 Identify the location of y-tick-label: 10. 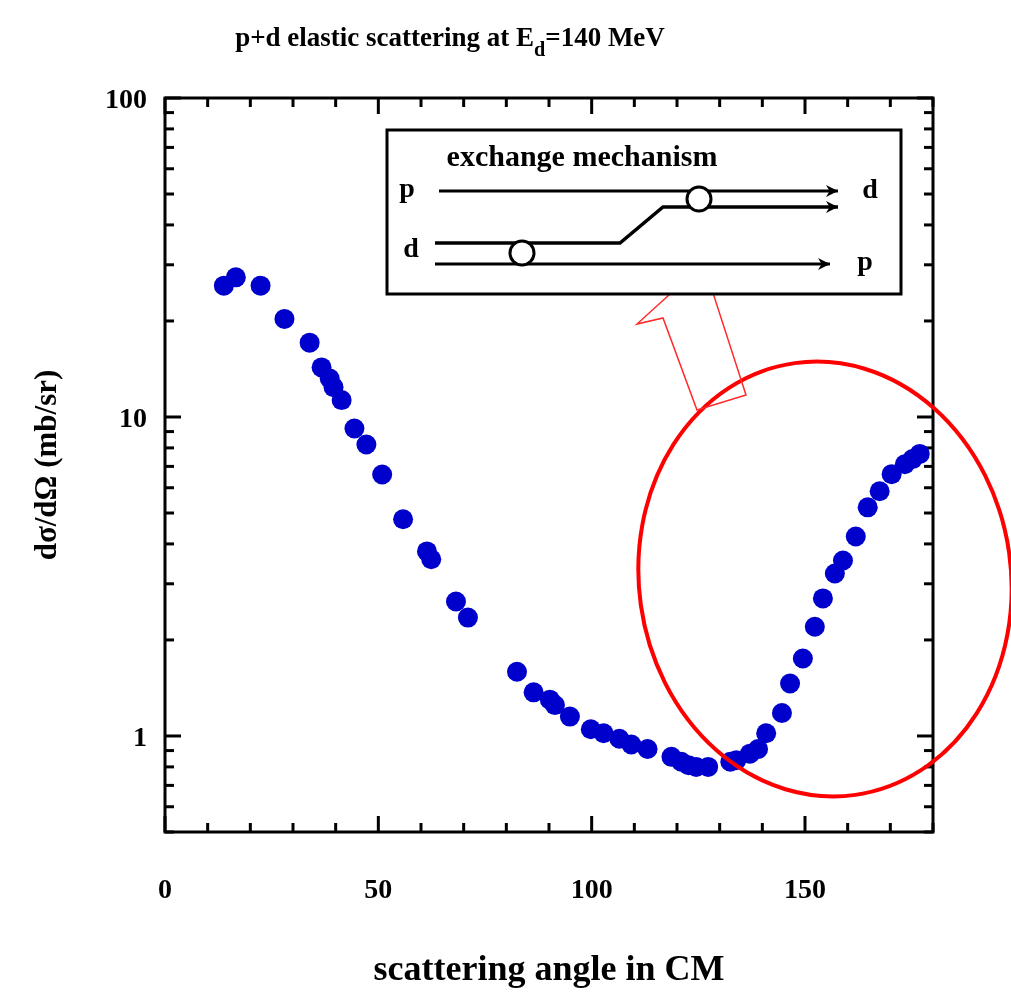
(133, 417).